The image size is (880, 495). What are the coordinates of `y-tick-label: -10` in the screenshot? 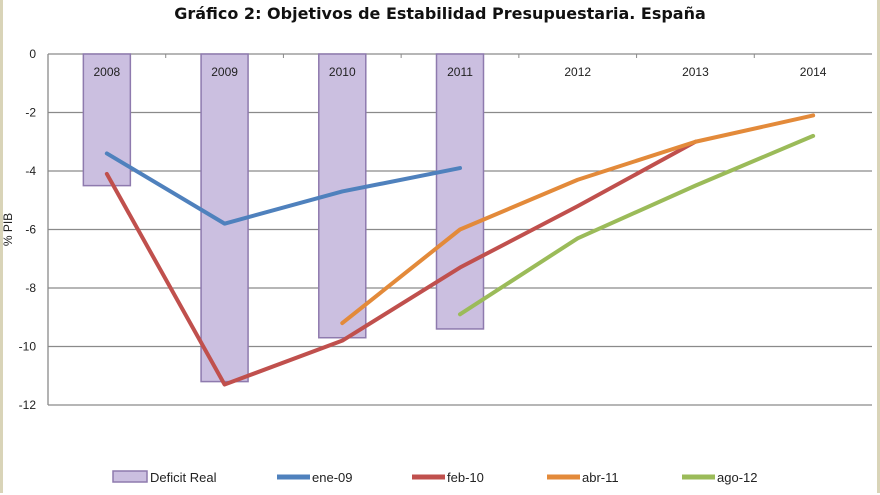 It's located at (28, 347).